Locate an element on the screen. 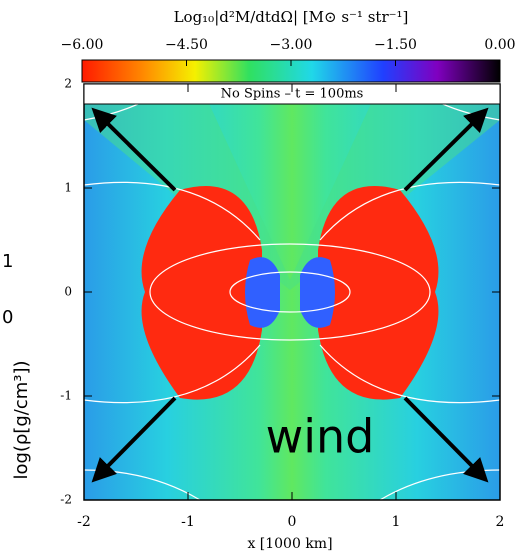 This screenshot has height=554, width=520. x-tick-label: 2 is located at coordinates (500, 522).